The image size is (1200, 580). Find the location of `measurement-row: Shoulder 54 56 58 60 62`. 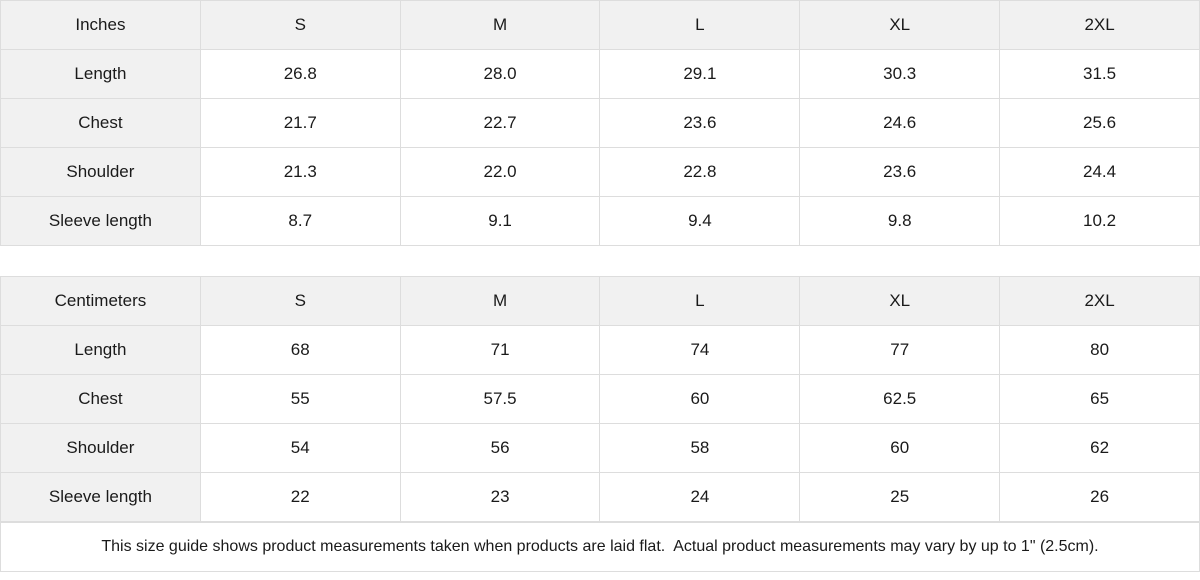

measurement-row: Shoulder 54 56 58 60 62 is located at coordinates (600, 448).